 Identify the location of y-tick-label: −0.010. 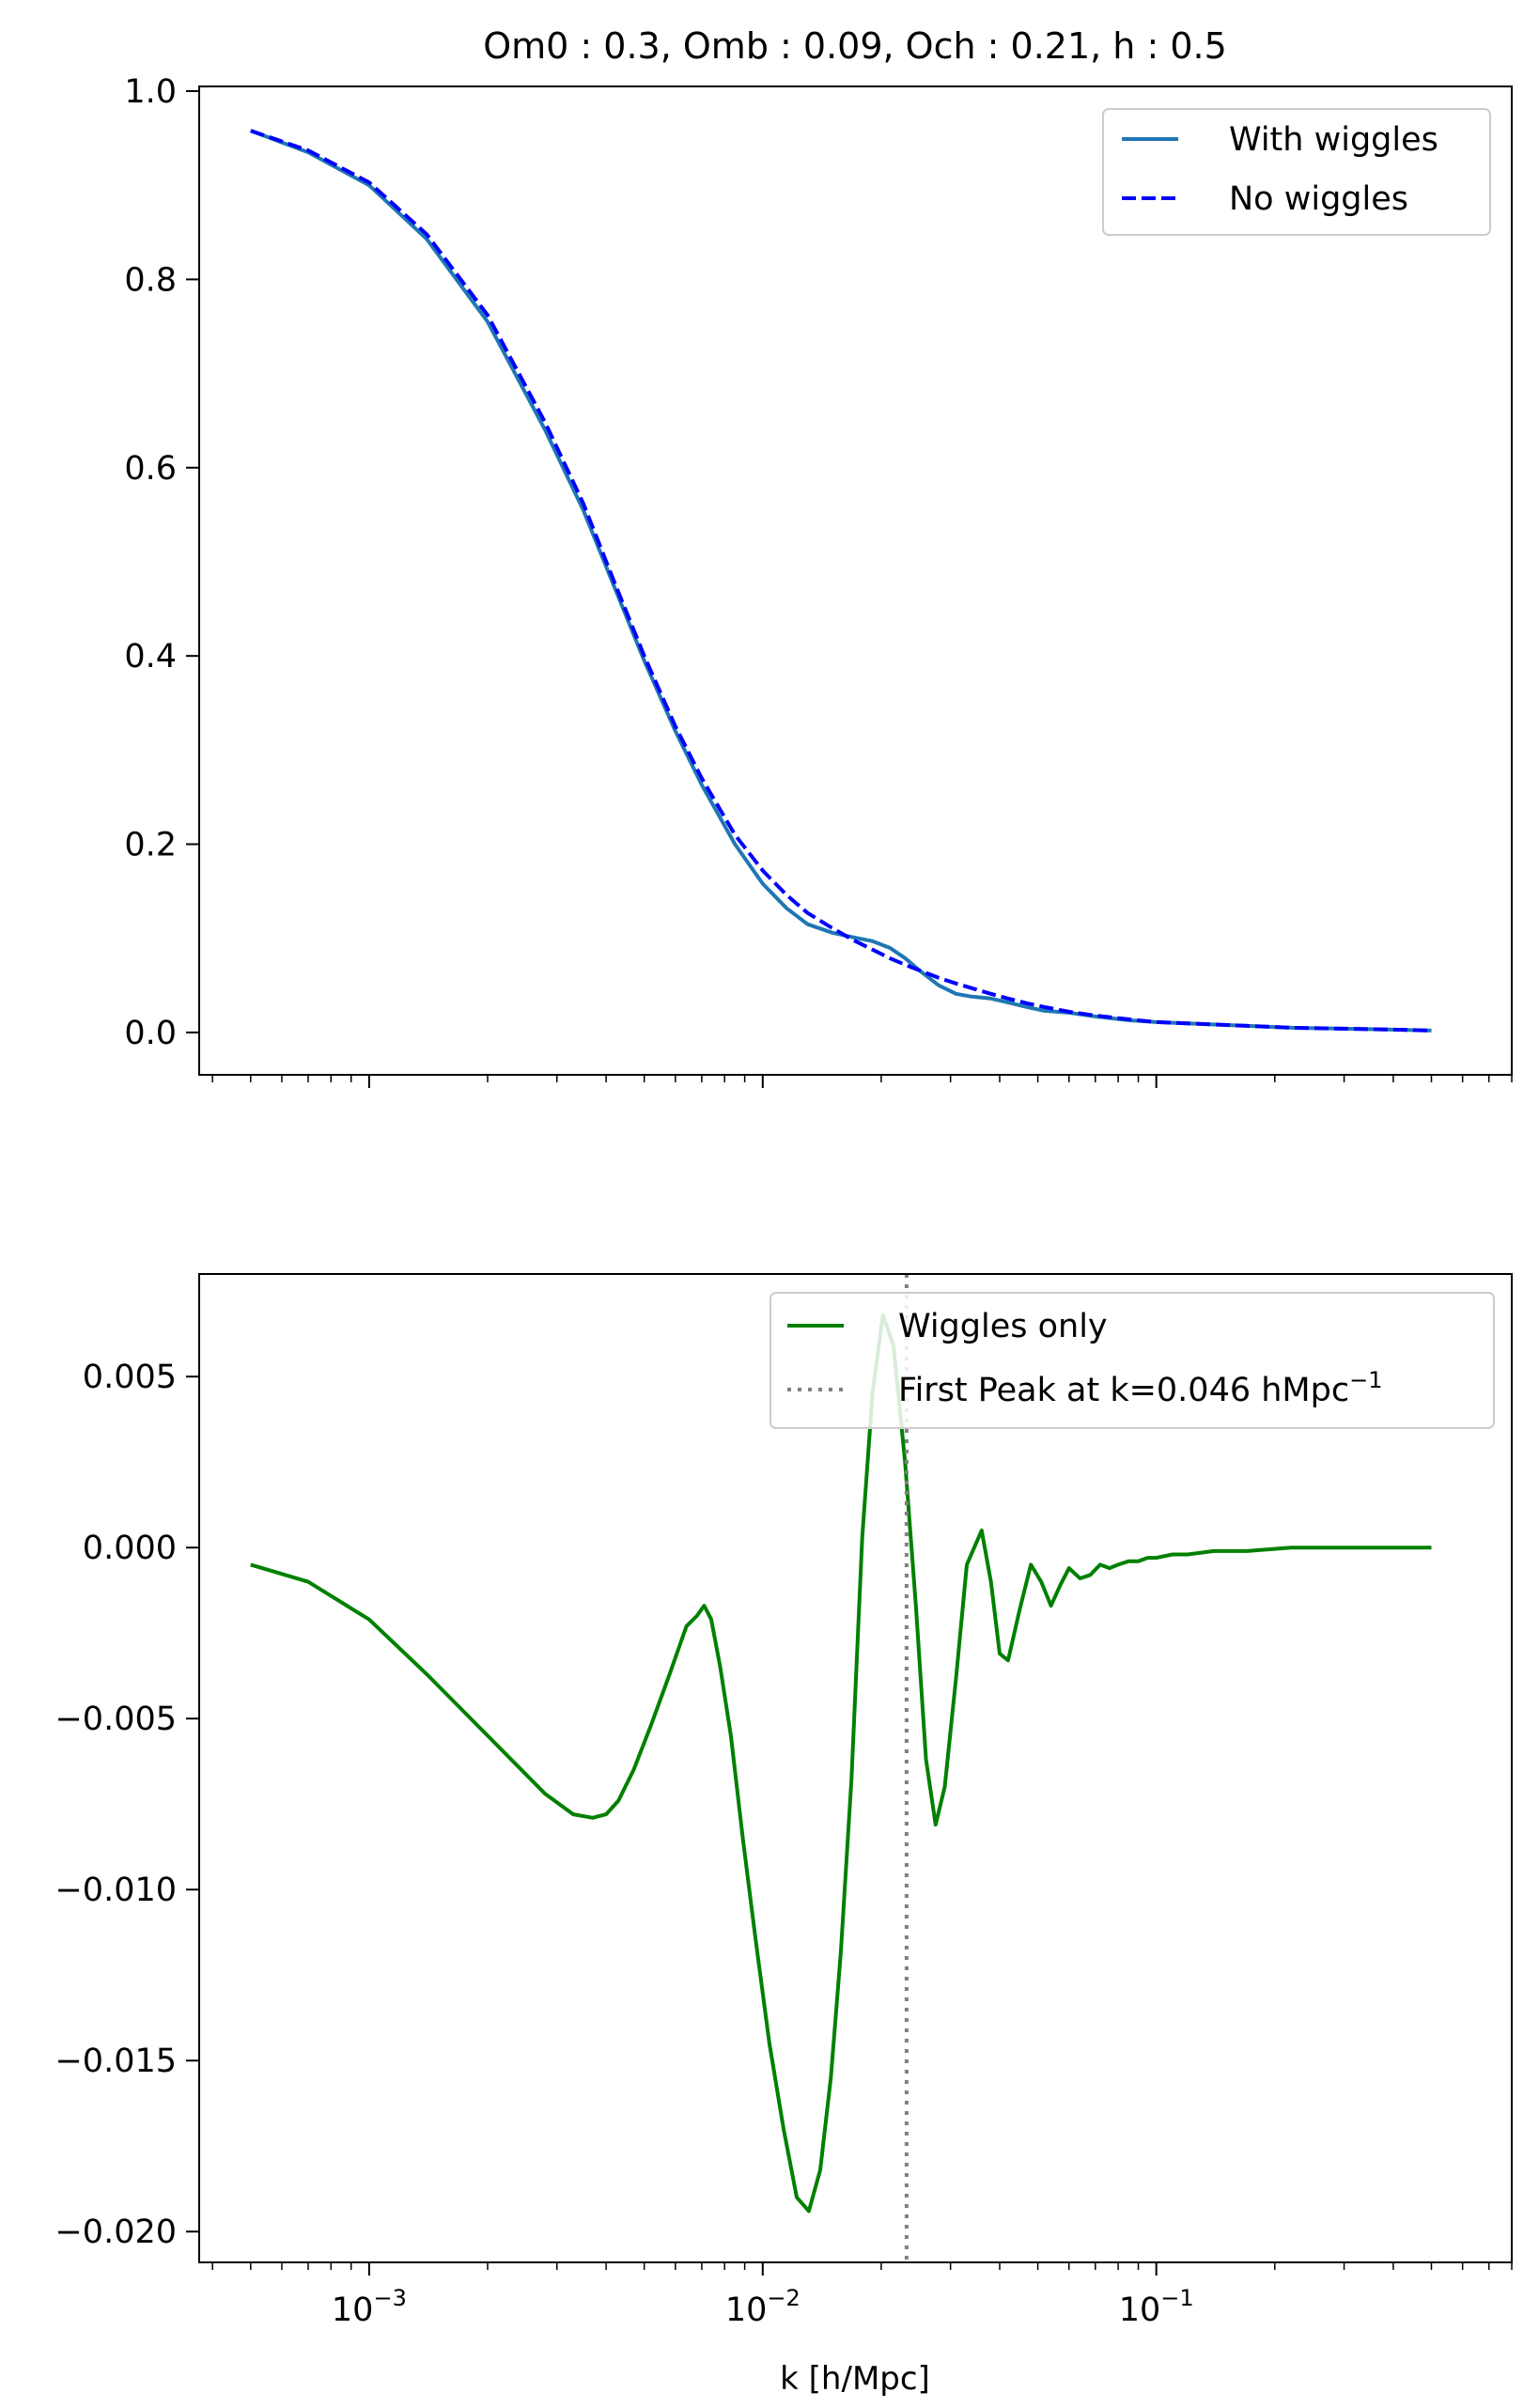
(116, 1890).